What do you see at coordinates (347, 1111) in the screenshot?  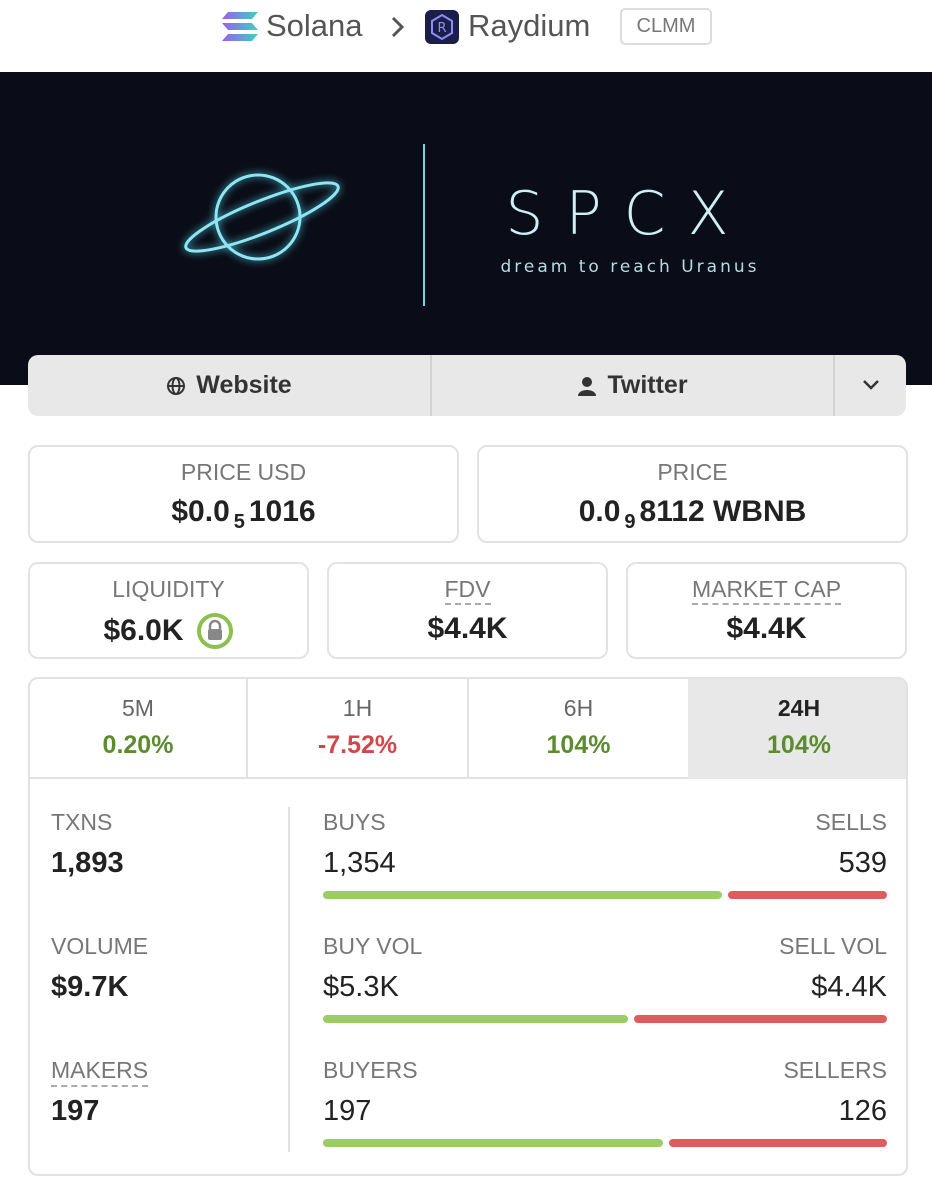 I see `left-value: 197` at bounding box center [347, 1111].